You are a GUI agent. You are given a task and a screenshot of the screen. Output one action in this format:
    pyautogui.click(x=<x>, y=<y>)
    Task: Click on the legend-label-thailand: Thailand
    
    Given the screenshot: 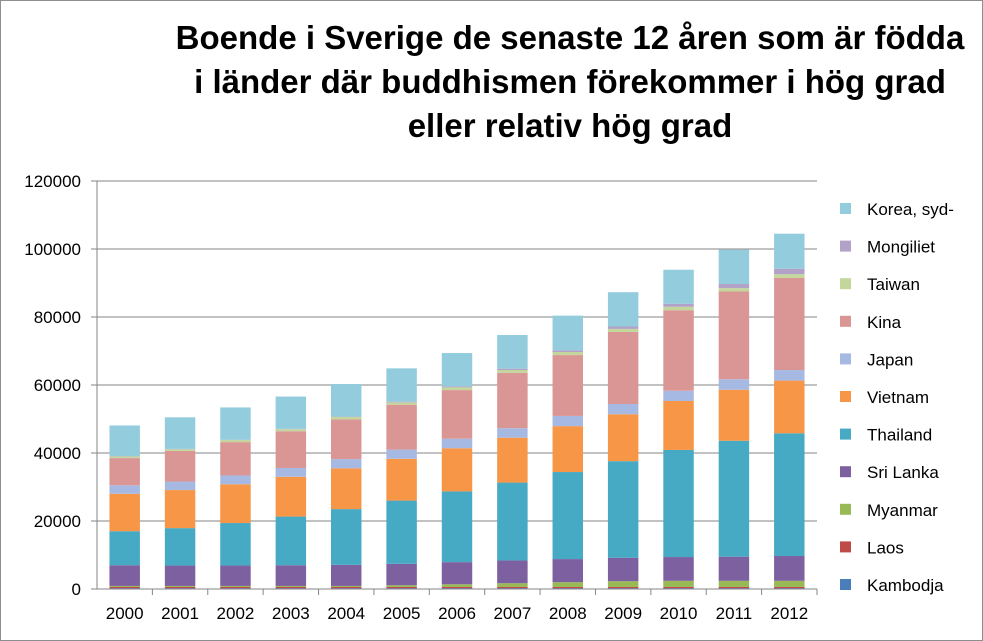 What is the action you would take?
    pyautogui.click(x=899, y=435)
    